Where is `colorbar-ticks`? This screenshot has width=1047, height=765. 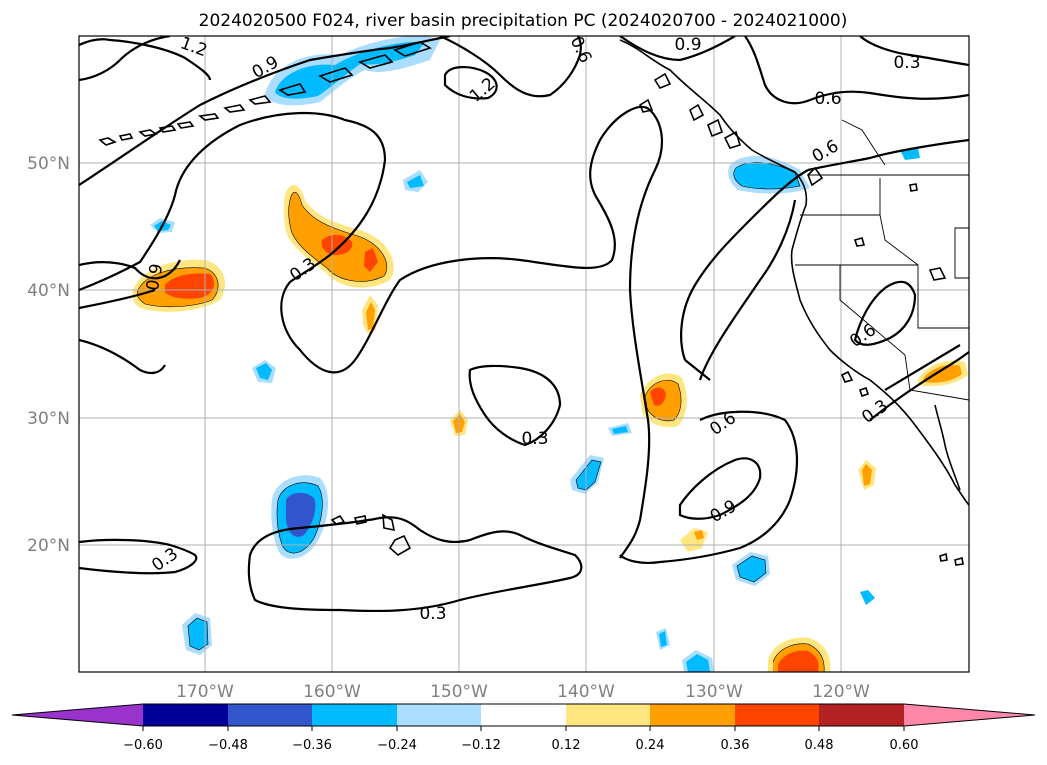
colorbar-ticks is located at coordinates (523, 728).